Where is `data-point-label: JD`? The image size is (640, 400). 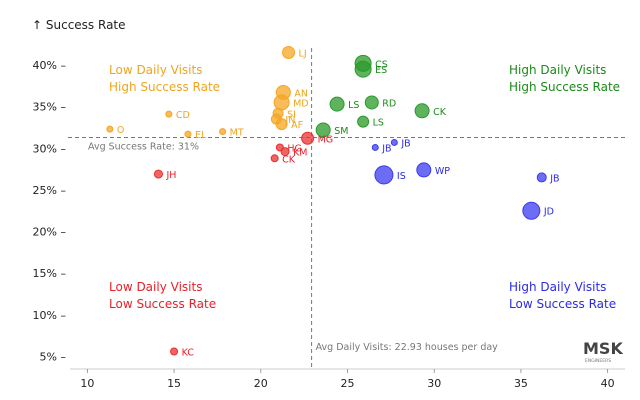
data-point-label: JD is located at coordinates (548, 212).